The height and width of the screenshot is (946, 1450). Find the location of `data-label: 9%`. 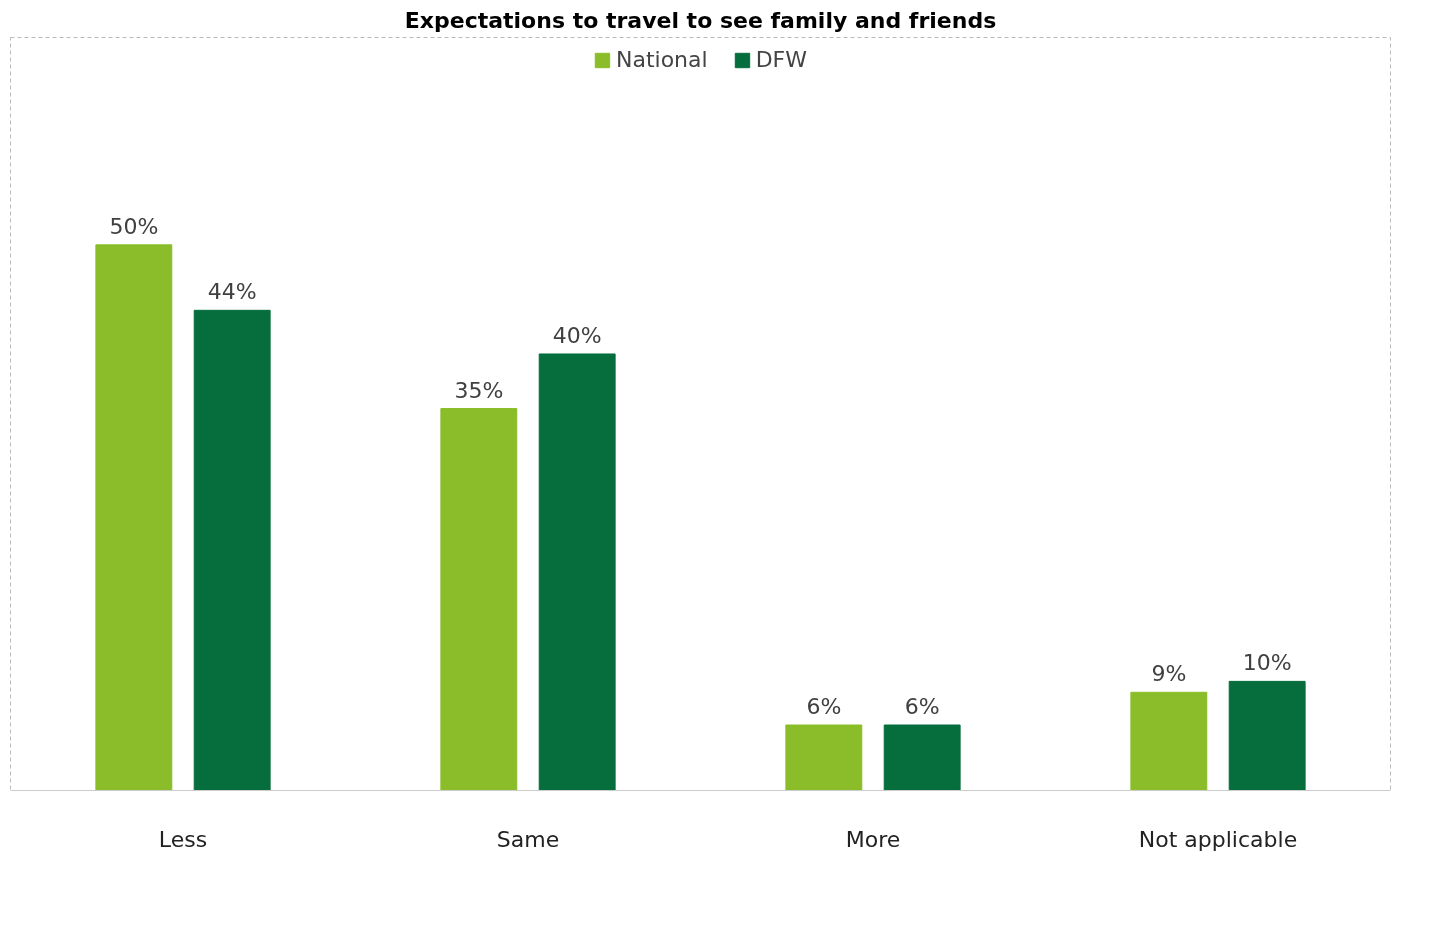

data-label: 9% is located at coordinates (1169, 674).